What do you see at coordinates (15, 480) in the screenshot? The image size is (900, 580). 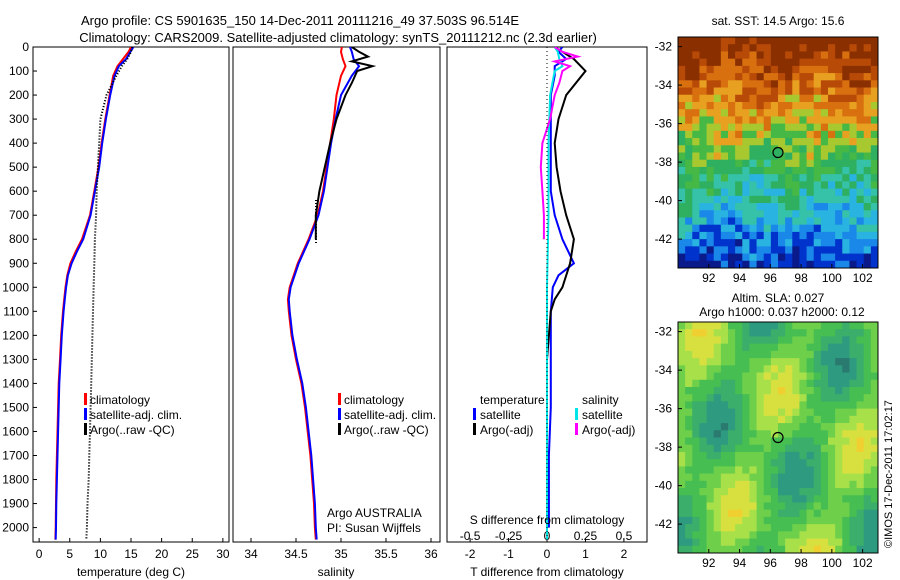 I see `depth-tick-label: 1800` at bounding box center [15, 480].